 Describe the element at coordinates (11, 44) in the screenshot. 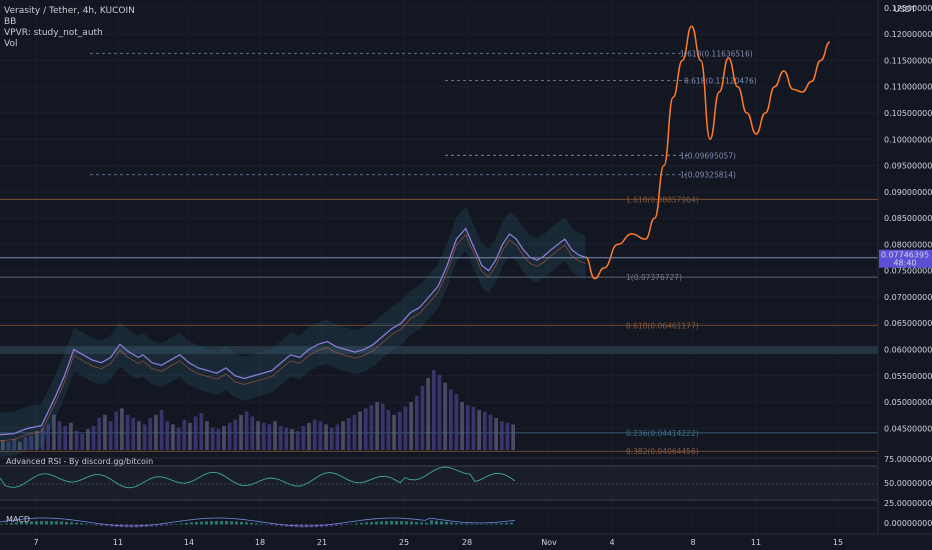

I see `indicator-vol: Vol` at that location.